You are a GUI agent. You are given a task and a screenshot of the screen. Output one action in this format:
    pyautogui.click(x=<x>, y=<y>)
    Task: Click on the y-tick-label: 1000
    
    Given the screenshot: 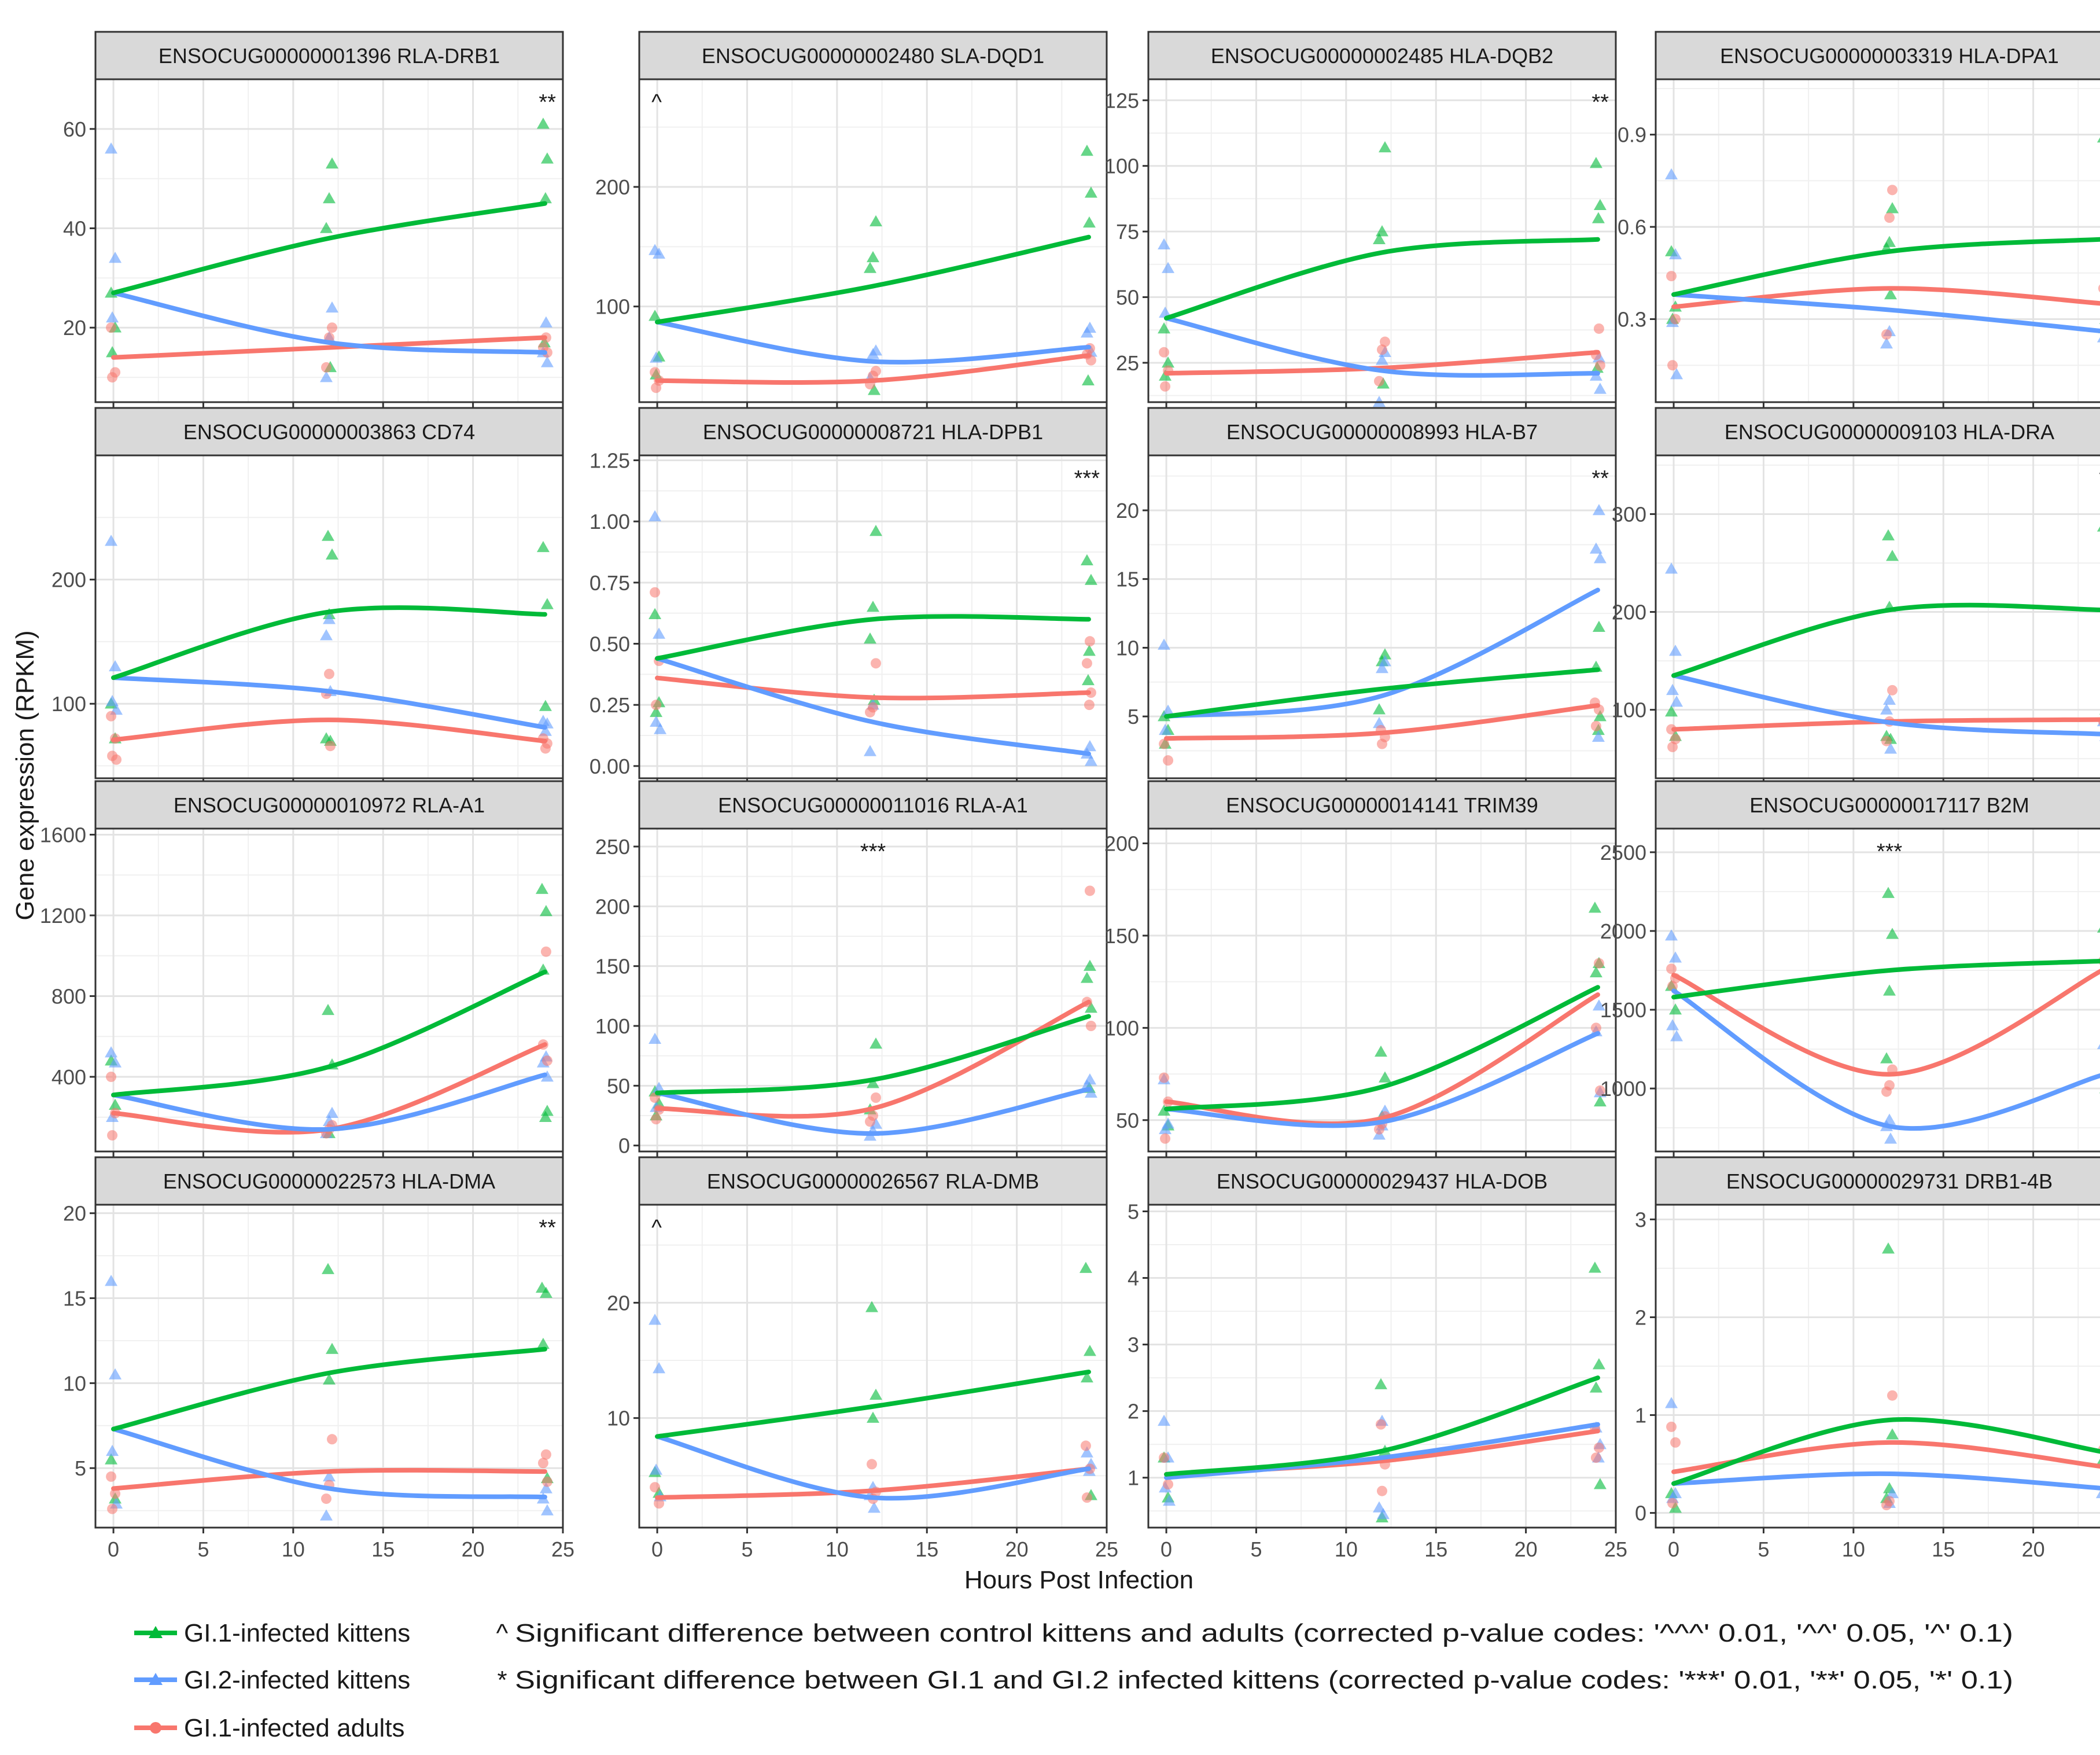 What is the action you would take?
    pyautogui.click(x=1623, y=1089)
    